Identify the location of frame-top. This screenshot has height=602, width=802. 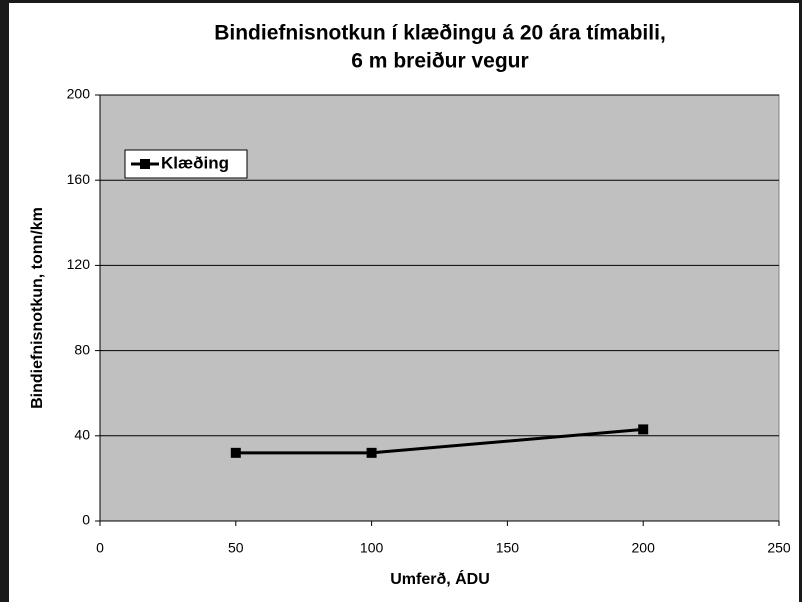
(401, 1).